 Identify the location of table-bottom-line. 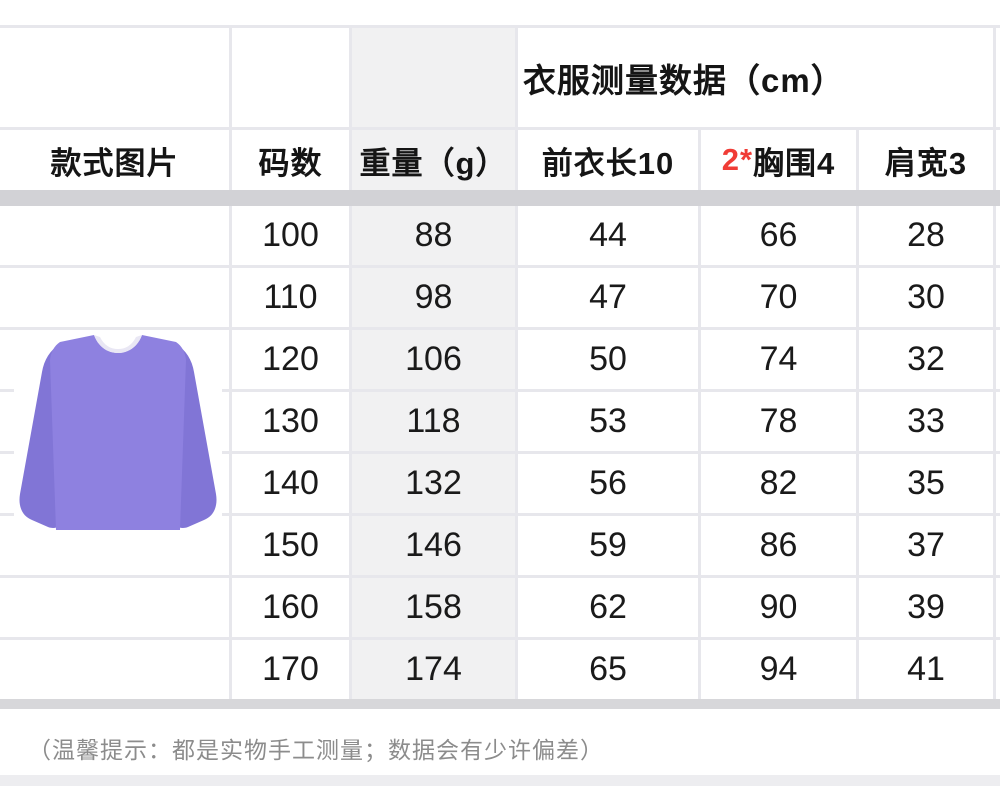
(500, 704).